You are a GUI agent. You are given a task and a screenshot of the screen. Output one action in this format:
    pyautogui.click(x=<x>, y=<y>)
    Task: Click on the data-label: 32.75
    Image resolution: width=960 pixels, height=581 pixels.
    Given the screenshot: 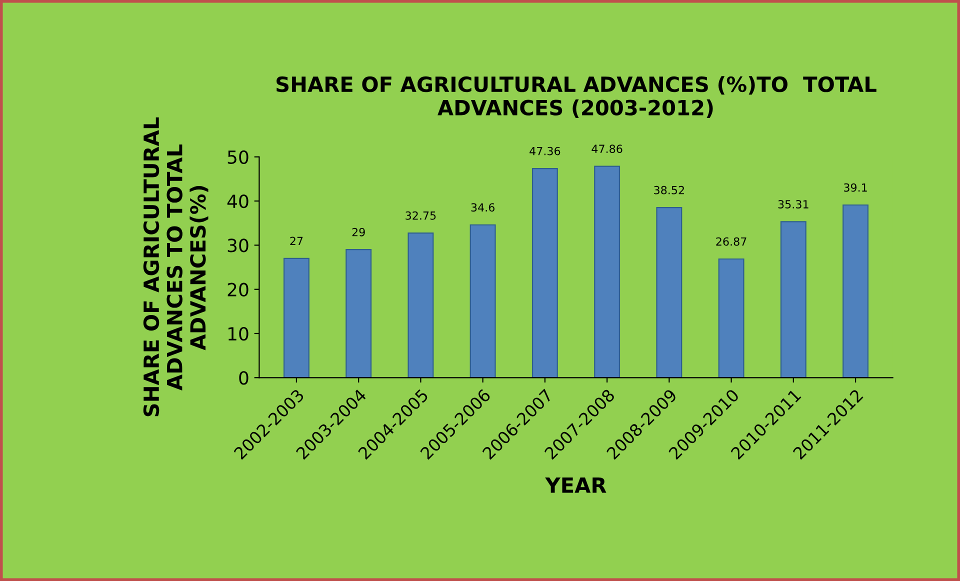 What is the action you would take?
    pyautogui.click(x=421, y=215)
    